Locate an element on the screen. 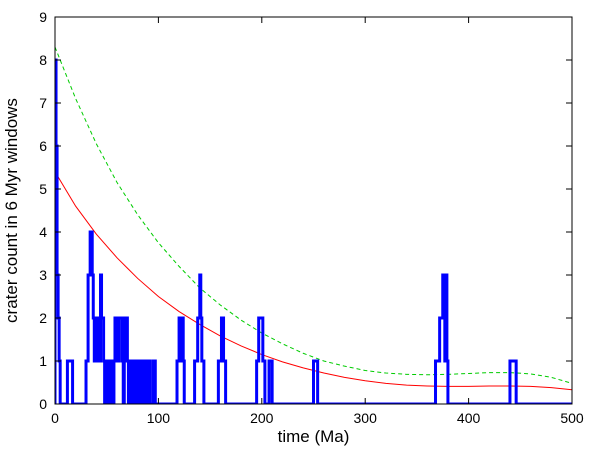 The image size is (598, 450). x-tick-label: 300 is located at coordinates (366, 418).